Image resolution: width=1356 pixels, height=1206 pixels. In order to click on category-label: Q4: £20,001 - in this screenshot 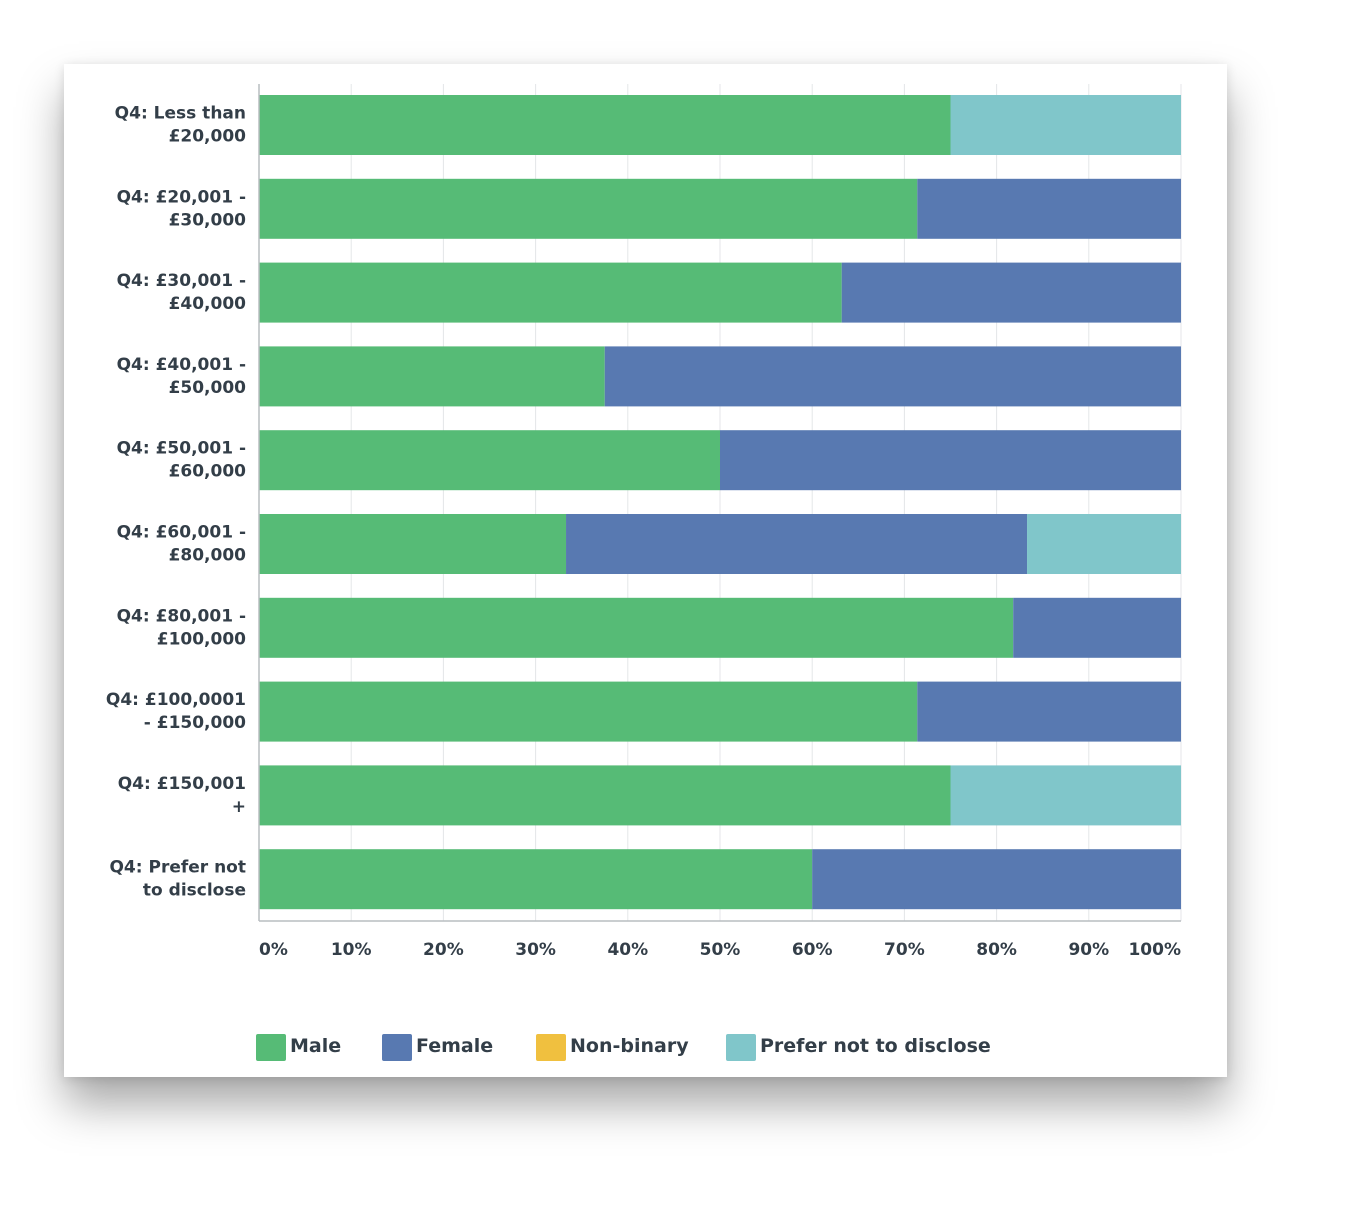, I will do `click(181, 197)`.